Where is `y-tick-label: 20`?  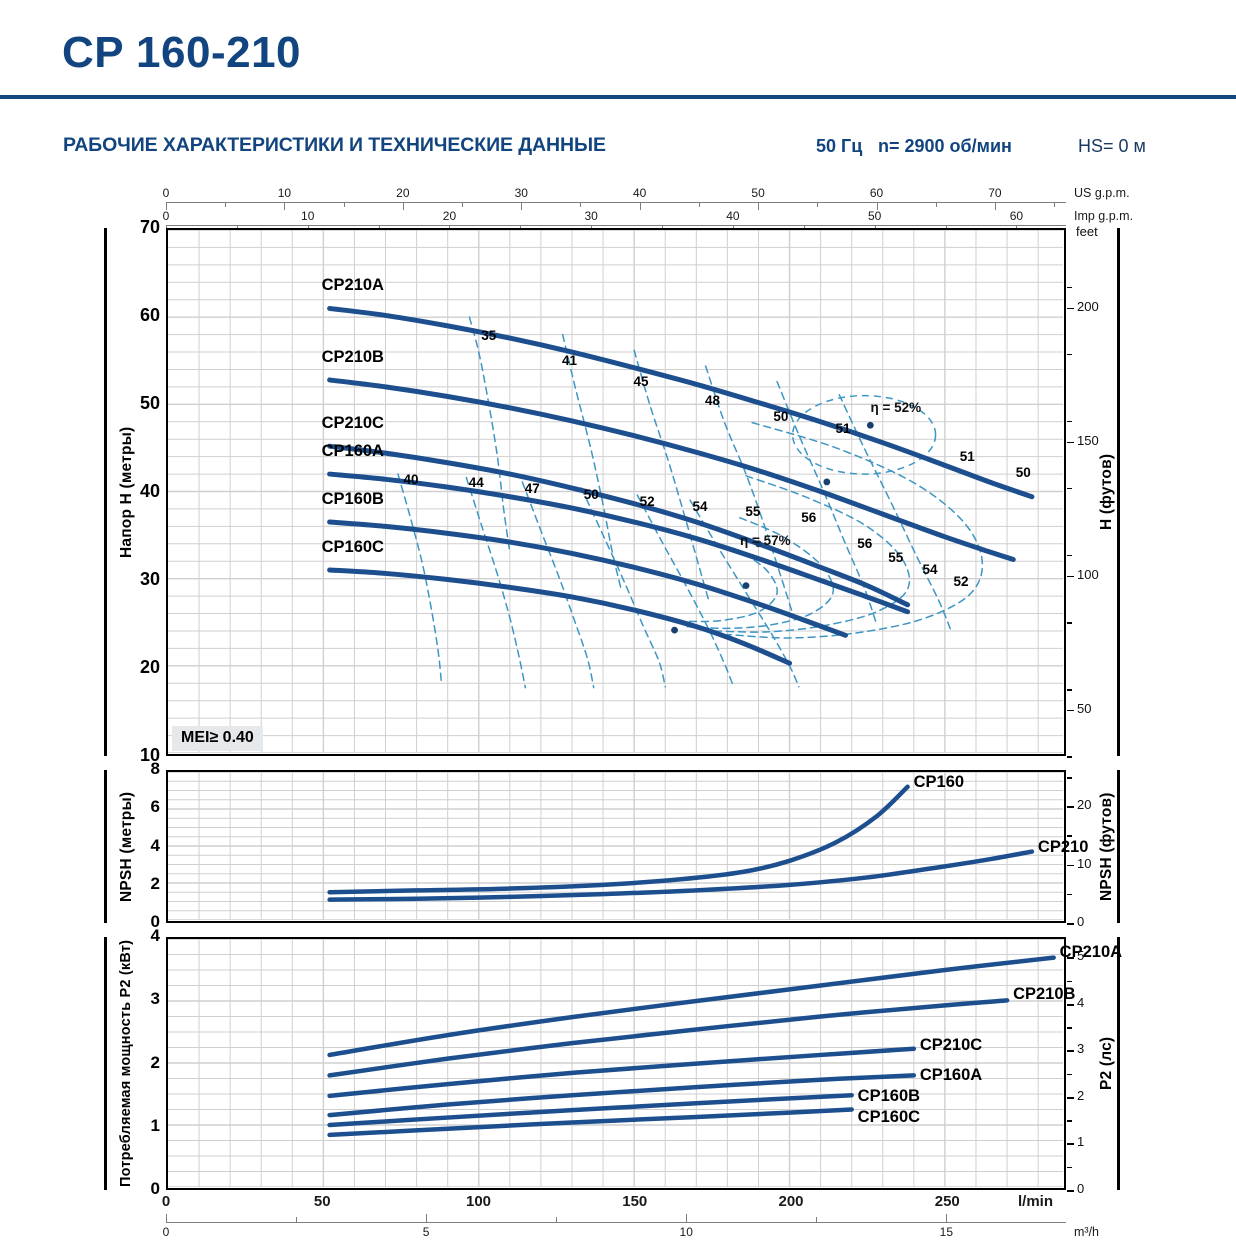 y-tick-label: 20 is located at coordinates (149, 667).